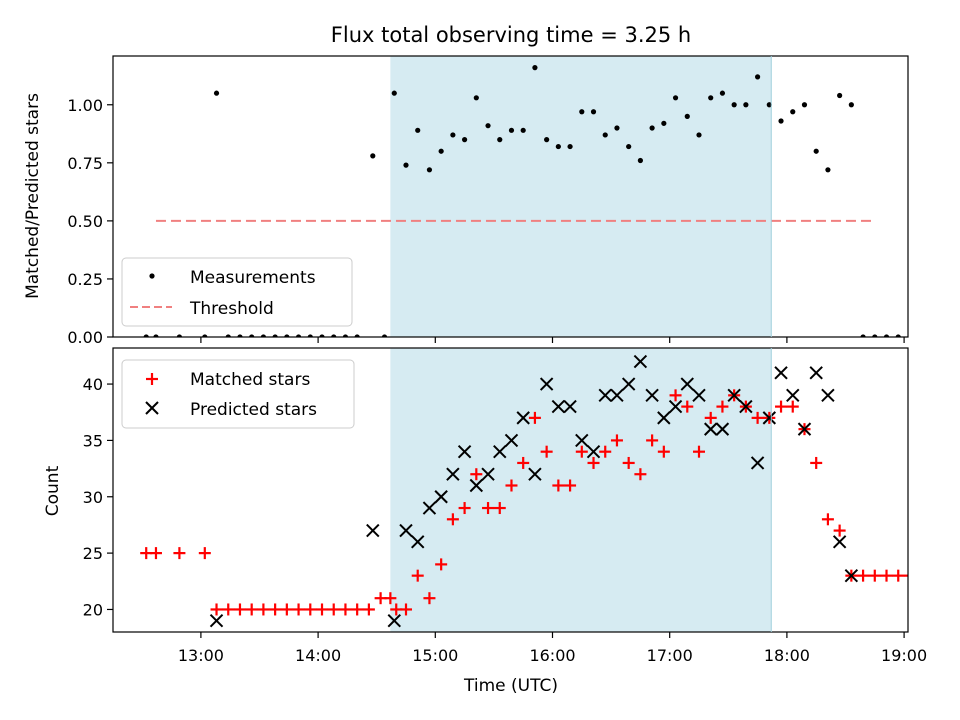  Describe the element at coordinates (787, 655) in the screenshot. I see `x-tick-label: 18:00` at that location.